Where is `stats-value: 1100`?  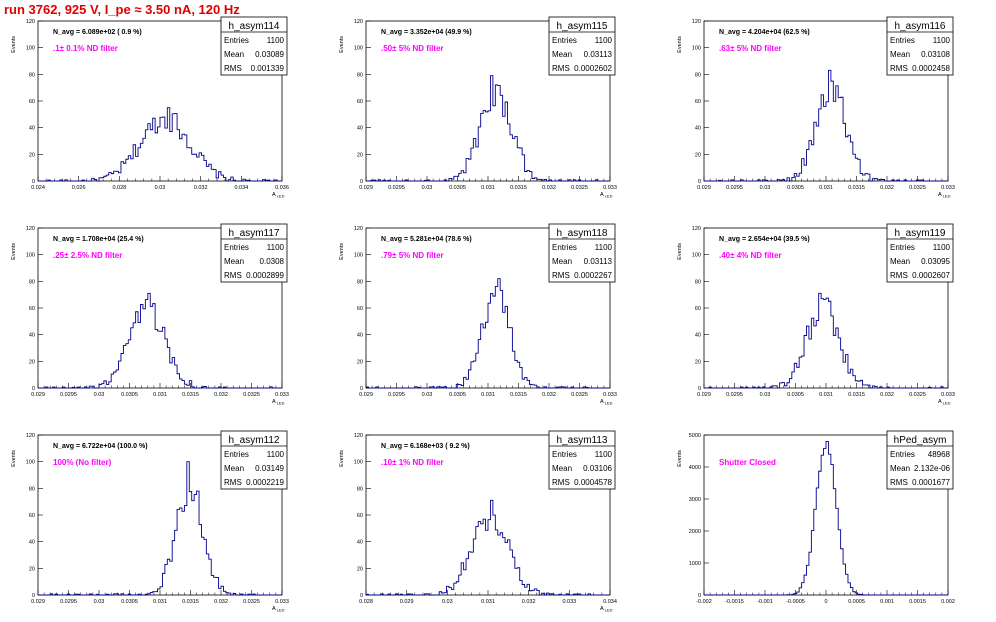
stats-value: 1100 is located at coordinates (604, 454).